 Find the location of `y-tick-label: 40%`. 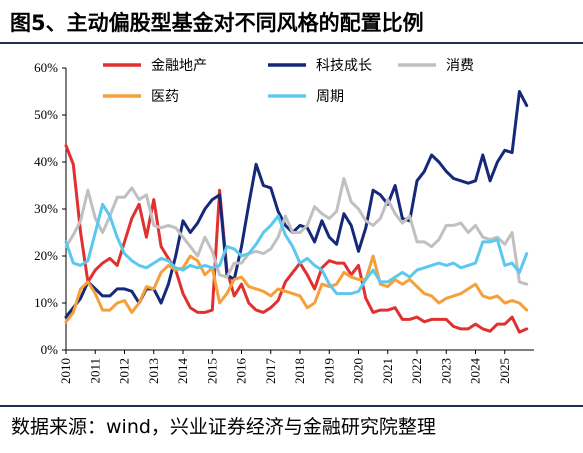

y-tick-label: 40% is located at coordinates (46, 161).